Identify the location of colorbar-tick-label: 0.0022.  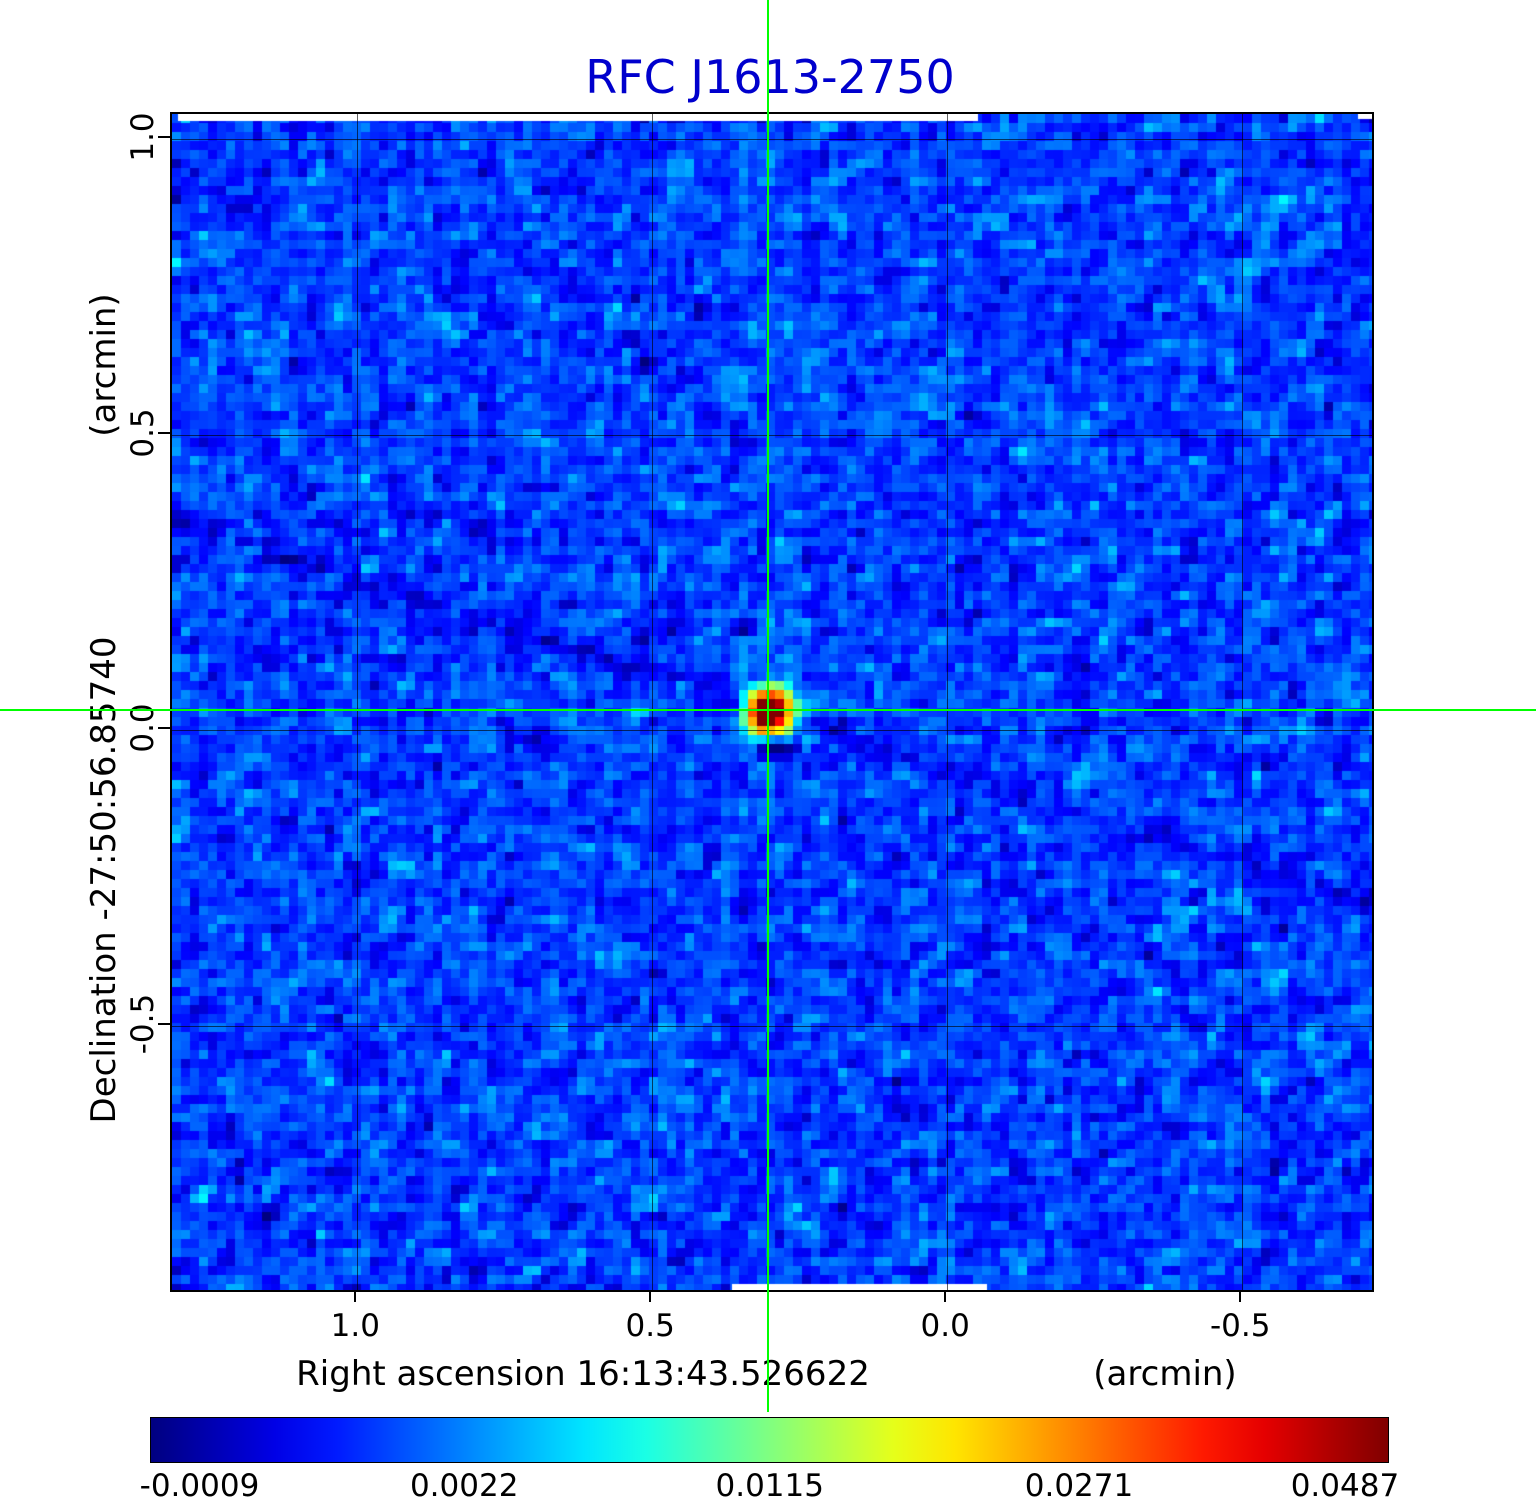
(464, 1486).